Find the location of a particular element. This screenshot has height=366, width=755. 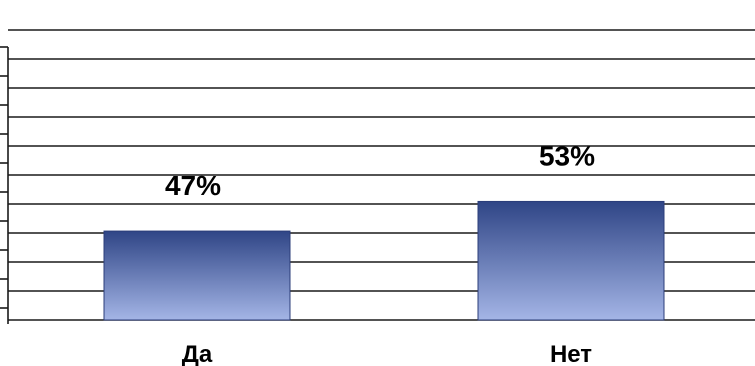

data-label-1: 53% is located at coordinates (567, 155).